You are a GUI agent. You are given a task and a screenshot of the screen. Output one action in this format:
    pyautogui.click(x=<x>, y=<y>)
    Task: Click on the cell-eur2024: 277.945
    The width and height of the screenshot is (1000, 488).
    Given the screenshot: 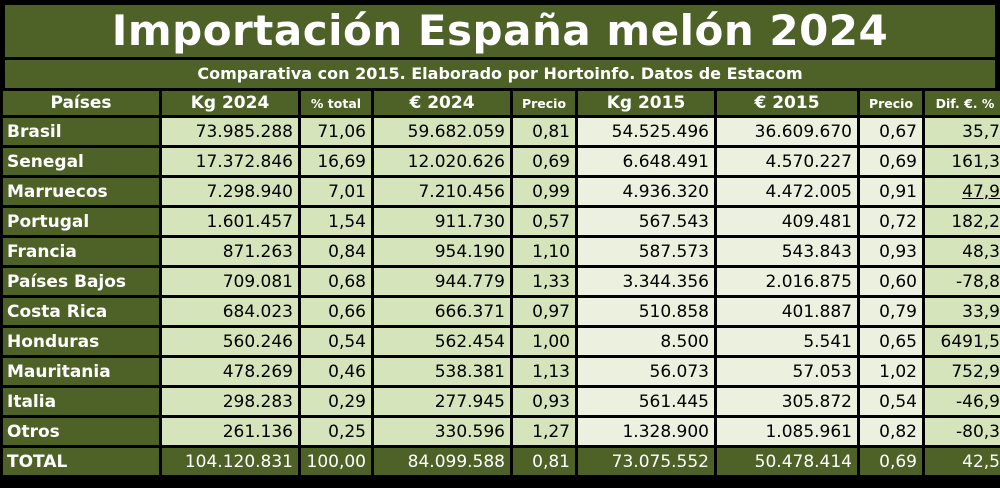 What is the action you would take?
    pyautogui.click(x=442, y=401)
    